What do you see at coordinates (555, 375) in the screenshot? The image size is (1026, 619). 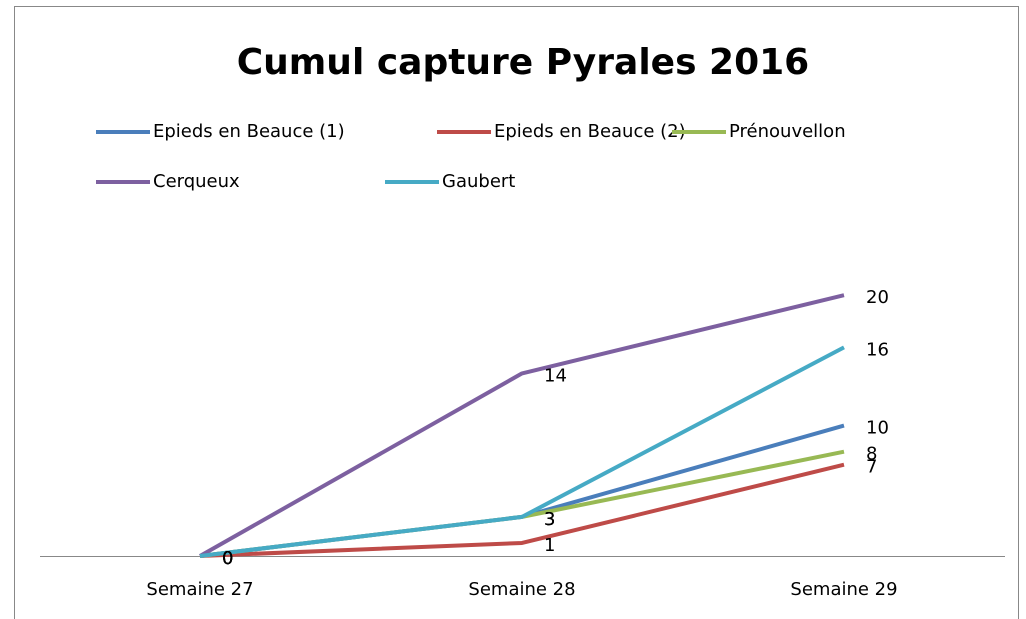 I see `data-label: 14` at bounding box center [555, 375].